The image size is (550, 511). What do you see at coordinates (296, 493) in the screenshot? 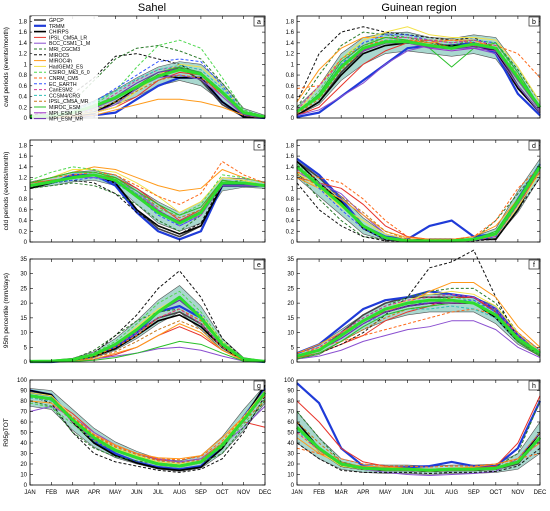
I see `x-tick-label: JAN` at bounding box center [296, 493].